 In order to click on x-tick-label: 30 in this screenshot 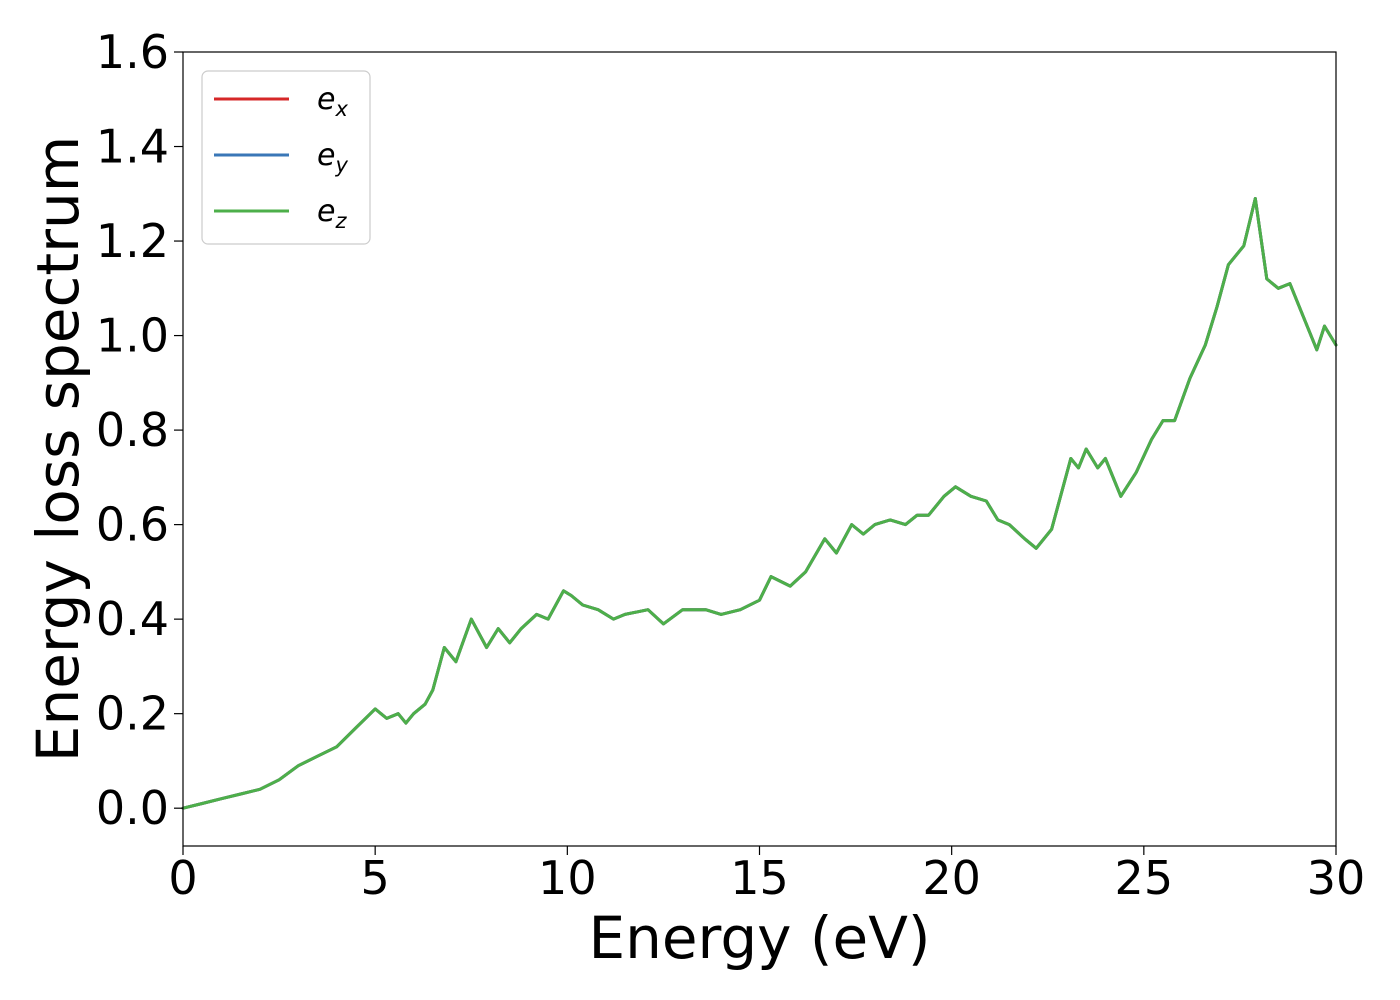, I will do `click(1336, 878)`.